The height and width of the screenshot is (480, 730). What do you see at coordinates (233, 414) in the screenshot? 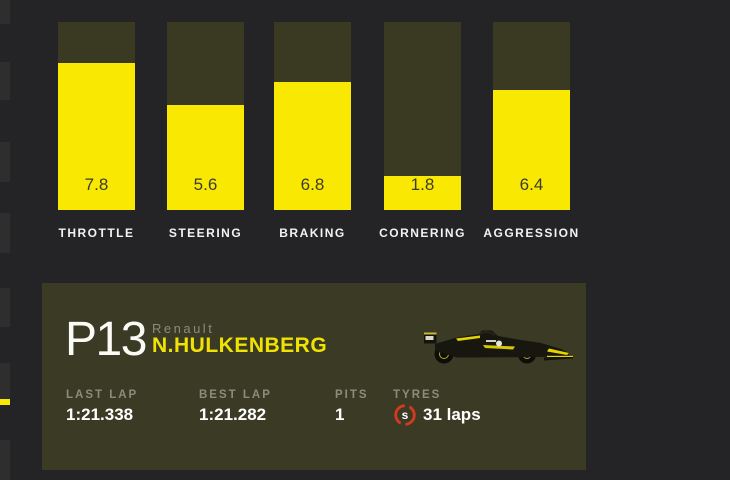
I see `stat-value: 1:21.282` at bounding box center [233, 414].